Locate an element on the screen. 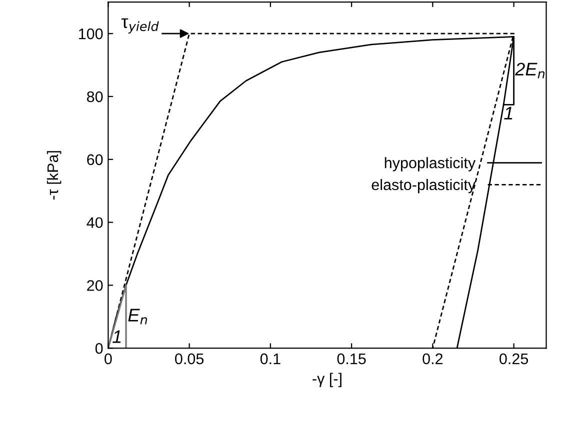 The width and height of the screenshot is (588, 421). y-tick-label: 20 is located at coordinates (95, 285).